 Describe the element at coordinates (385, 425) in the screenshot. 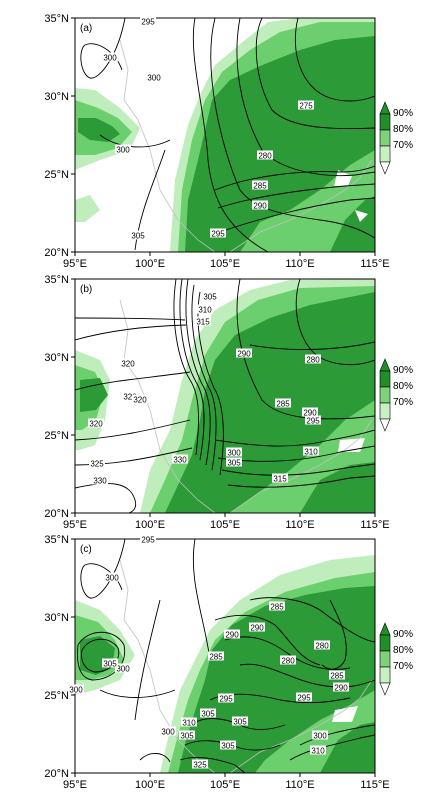

I see `legend-arrow-bottom` at that location.